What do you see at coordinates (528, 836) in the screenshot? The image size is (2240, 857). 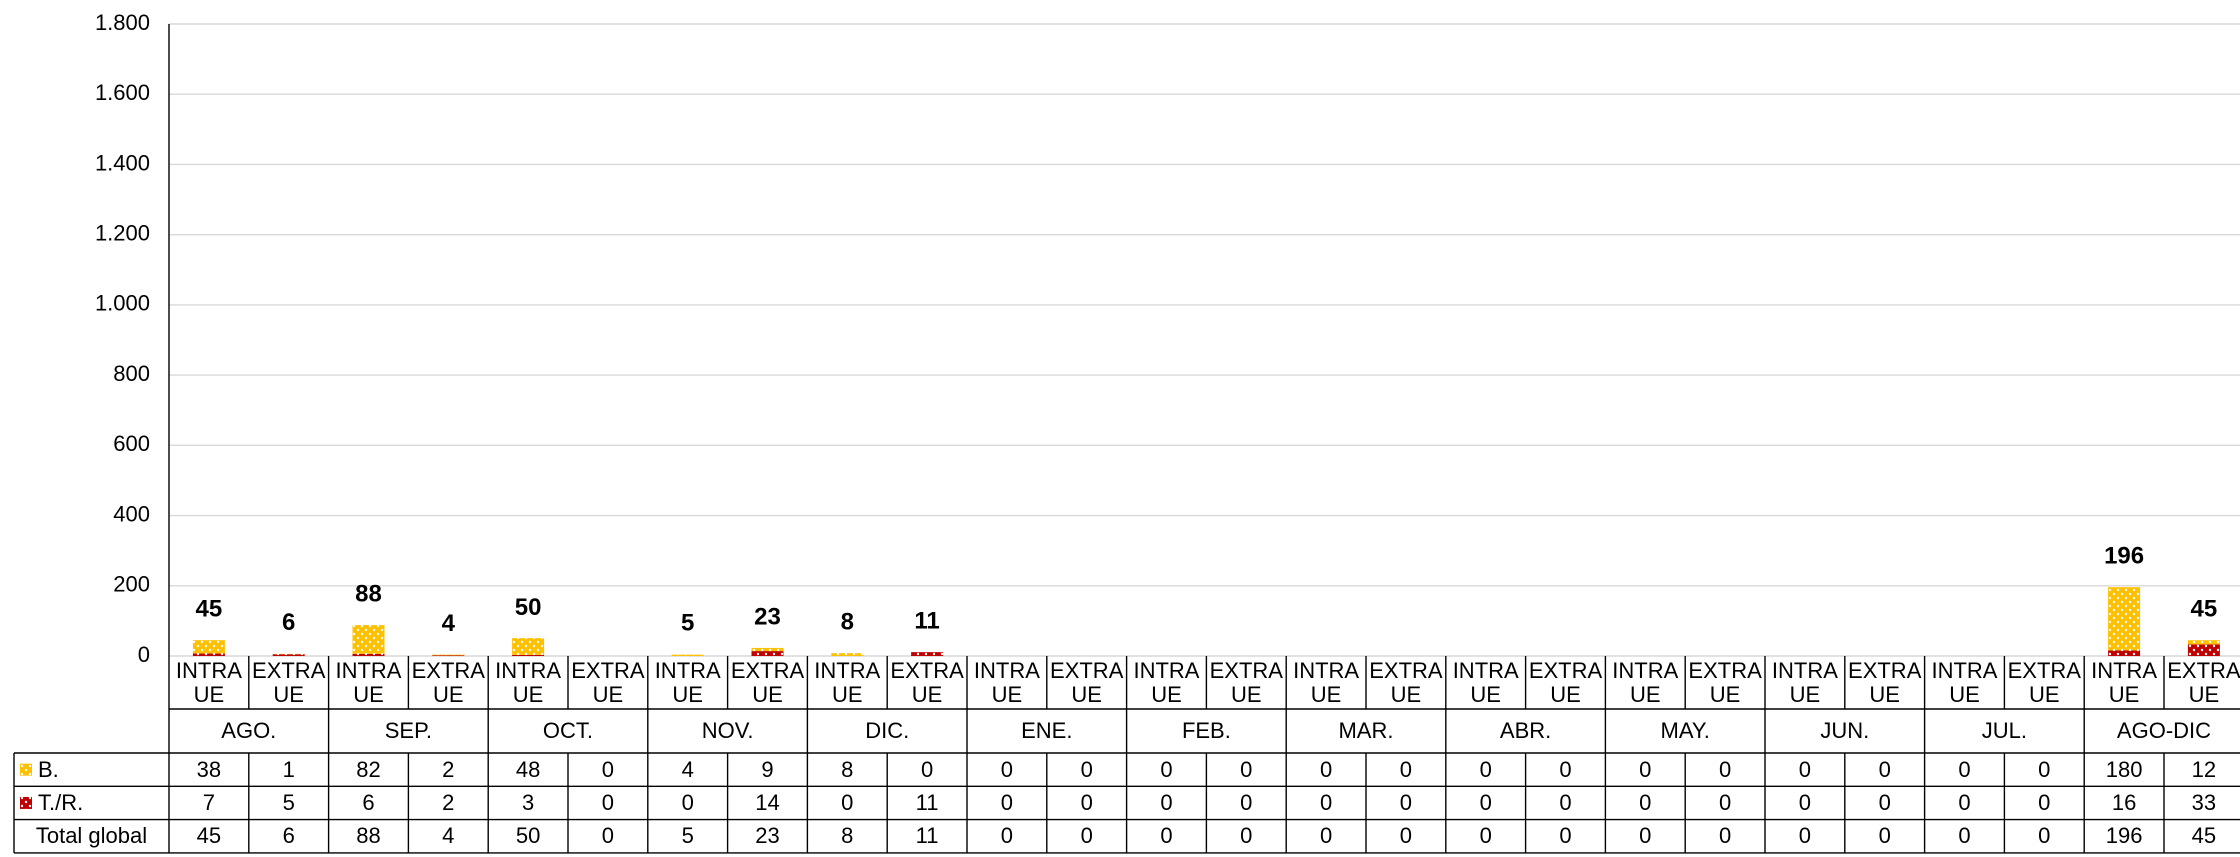 I see `table-total: 50` at bounding box center [528, 836].